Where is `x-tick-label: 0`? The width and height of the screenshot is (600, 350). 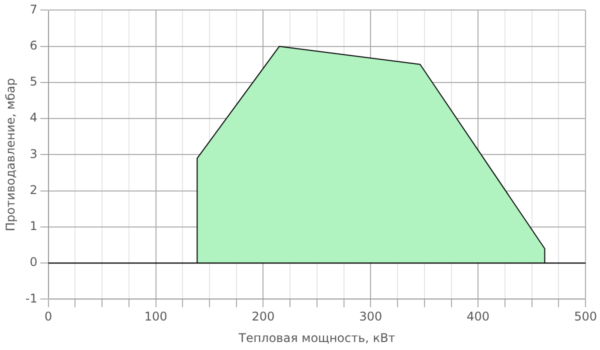 x-tick-label: 0 is located at coordinates (48, 317).